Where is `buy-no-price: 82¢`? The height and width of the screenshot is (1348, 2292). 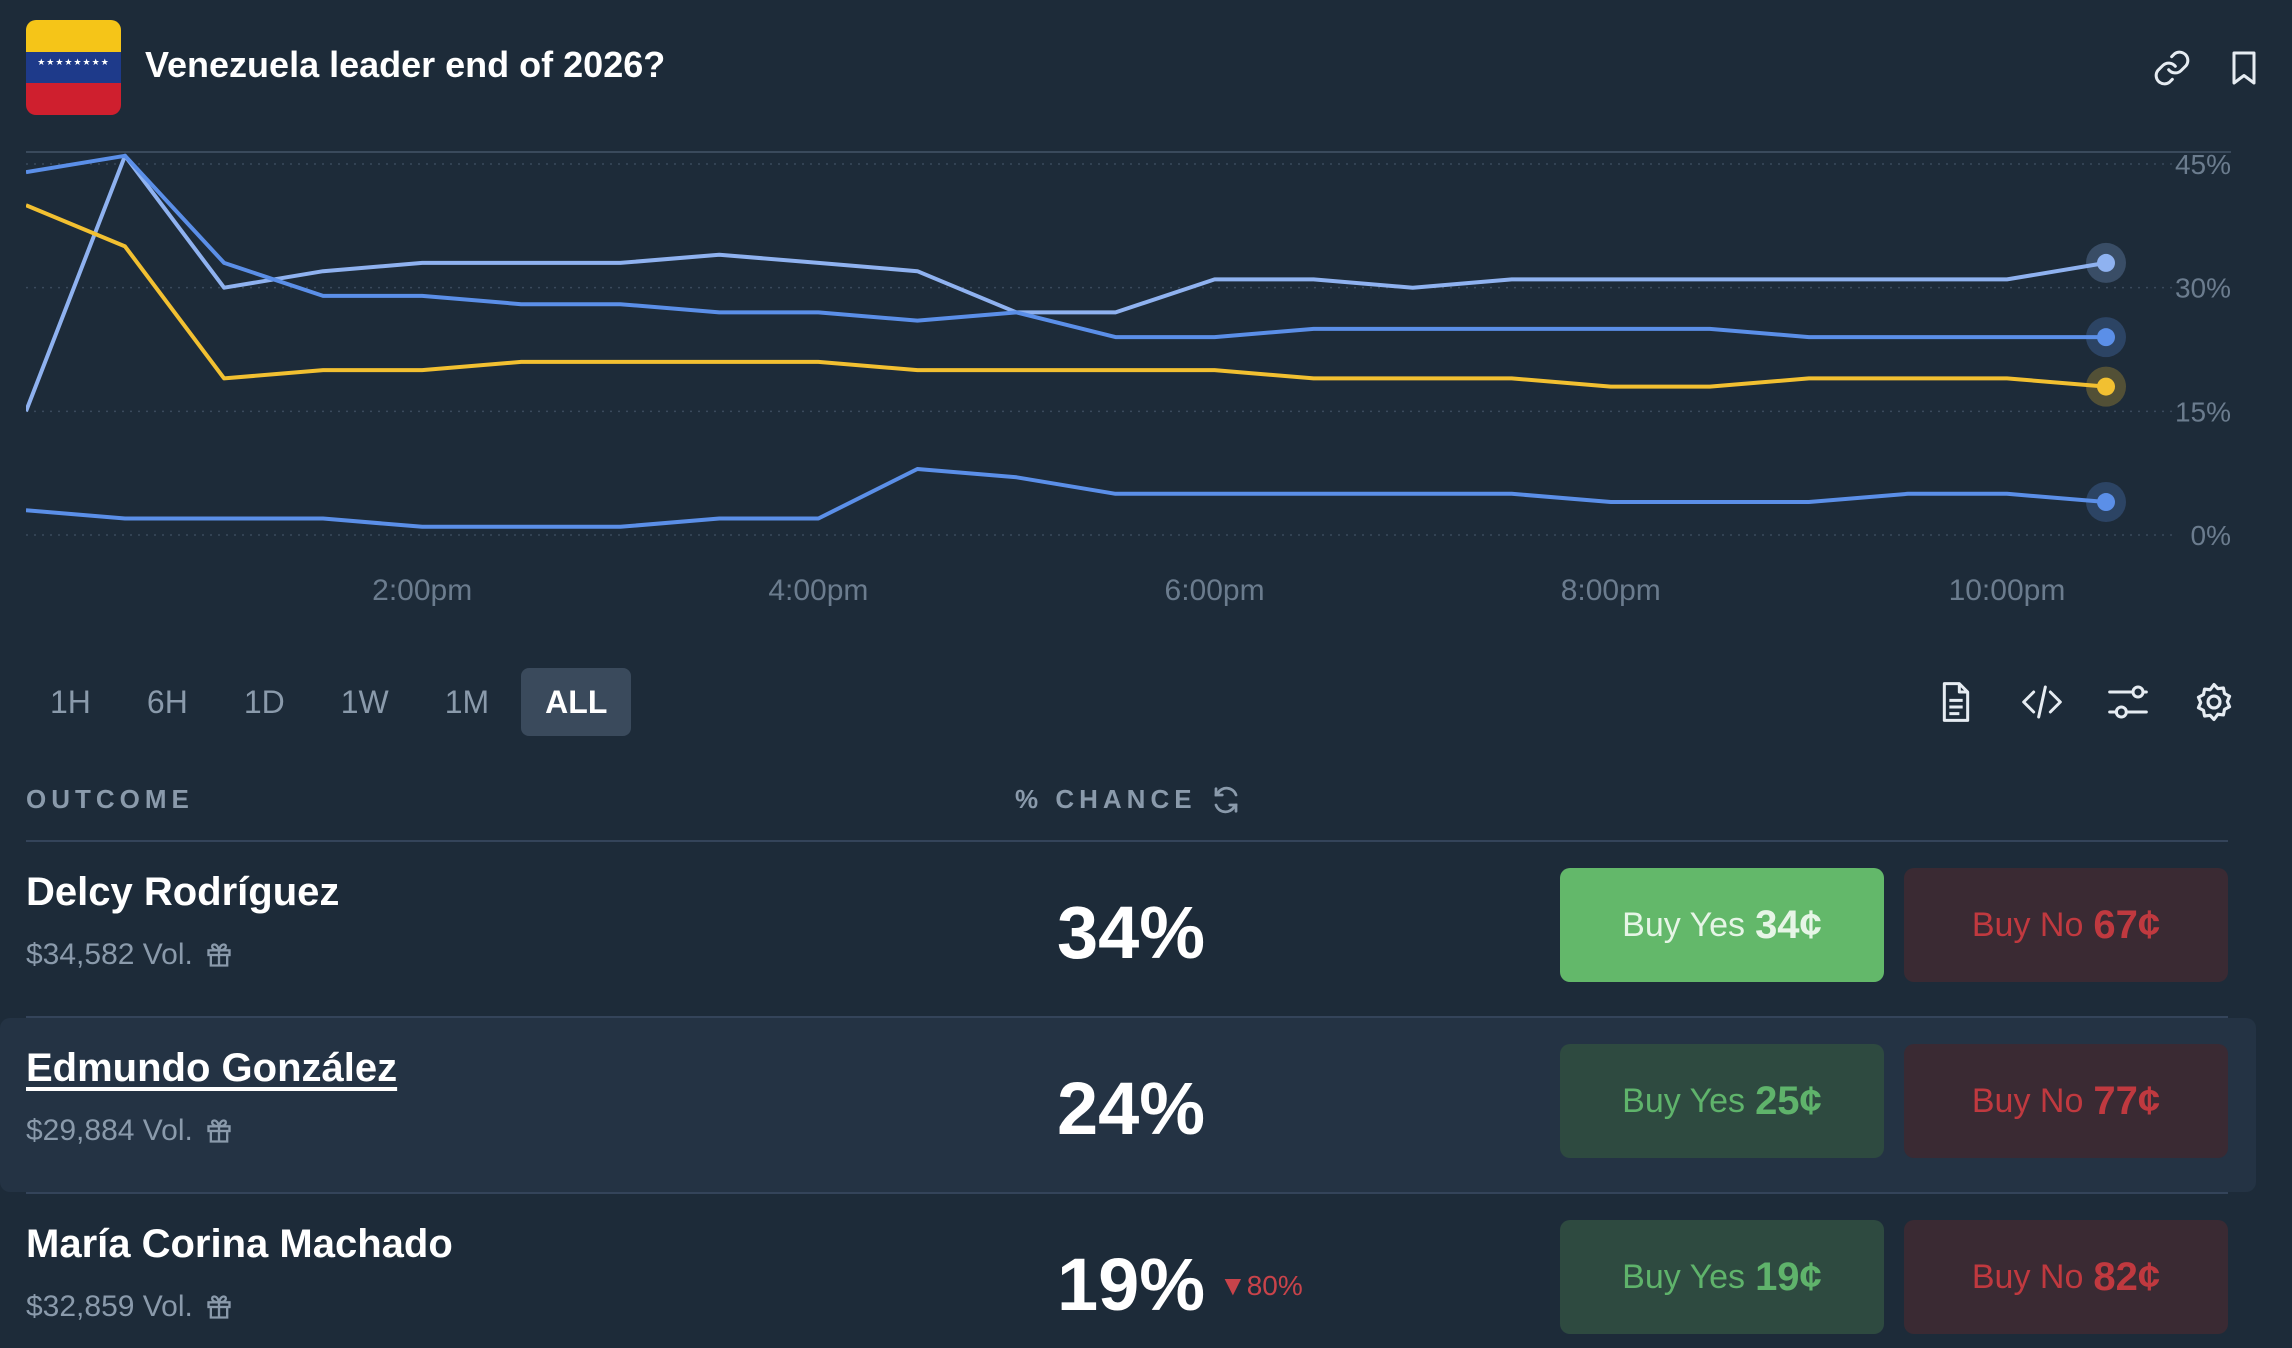 buy-no-price: 82¢ is located at coordinates (2127, 1276).